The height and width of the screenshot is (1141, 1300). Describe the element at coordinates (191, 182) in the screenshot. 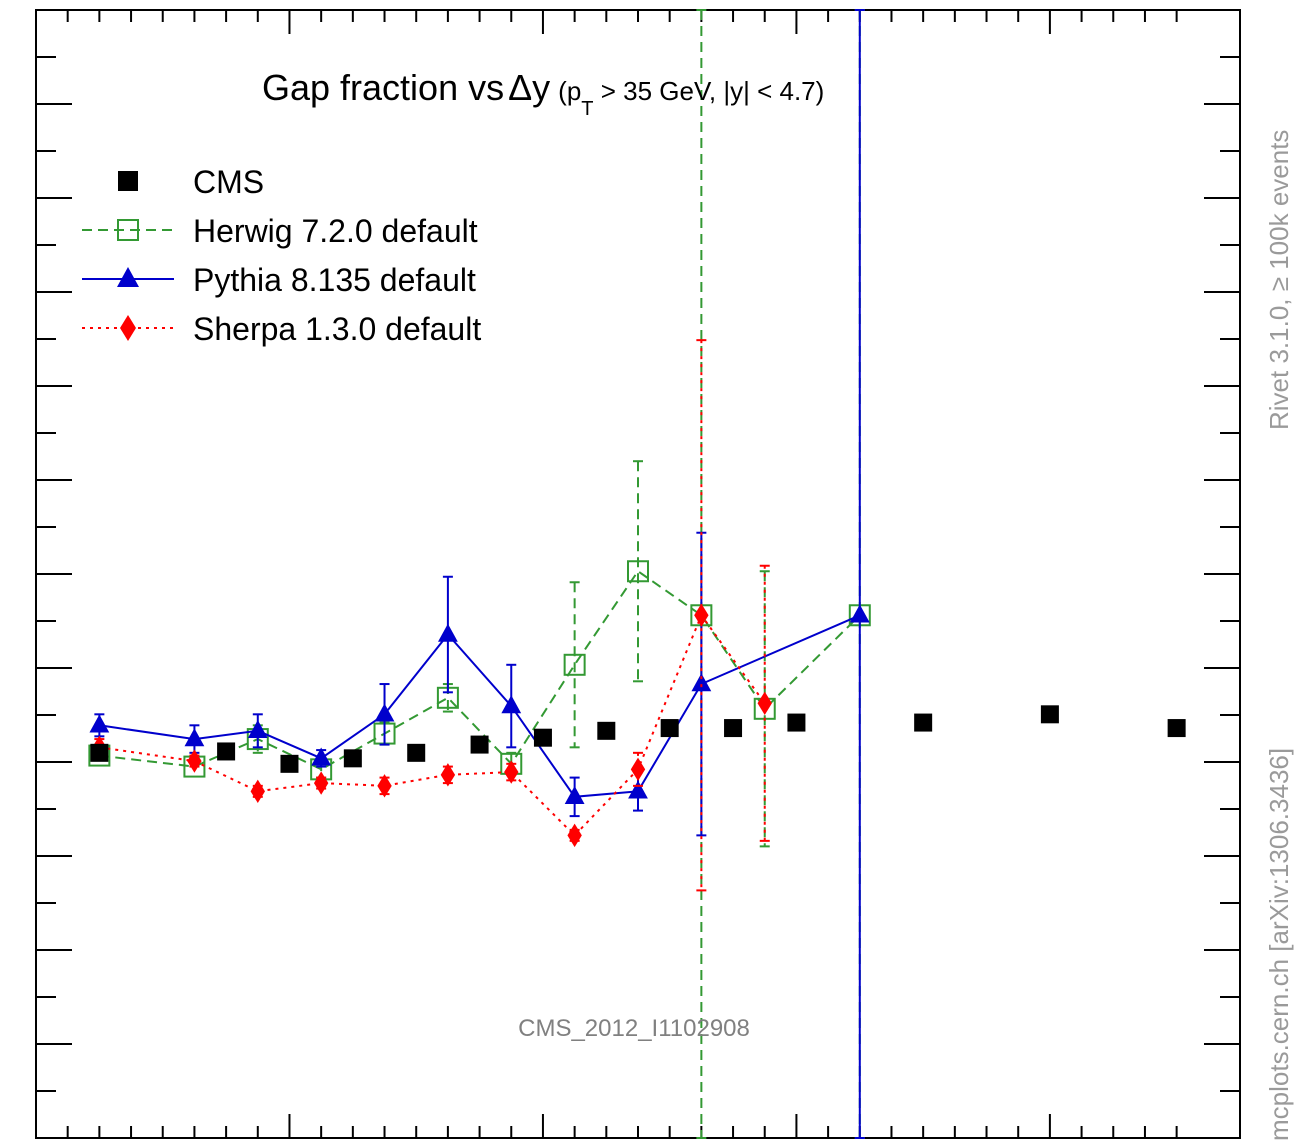

I see `legend-entry-cms: CMS` at that location.